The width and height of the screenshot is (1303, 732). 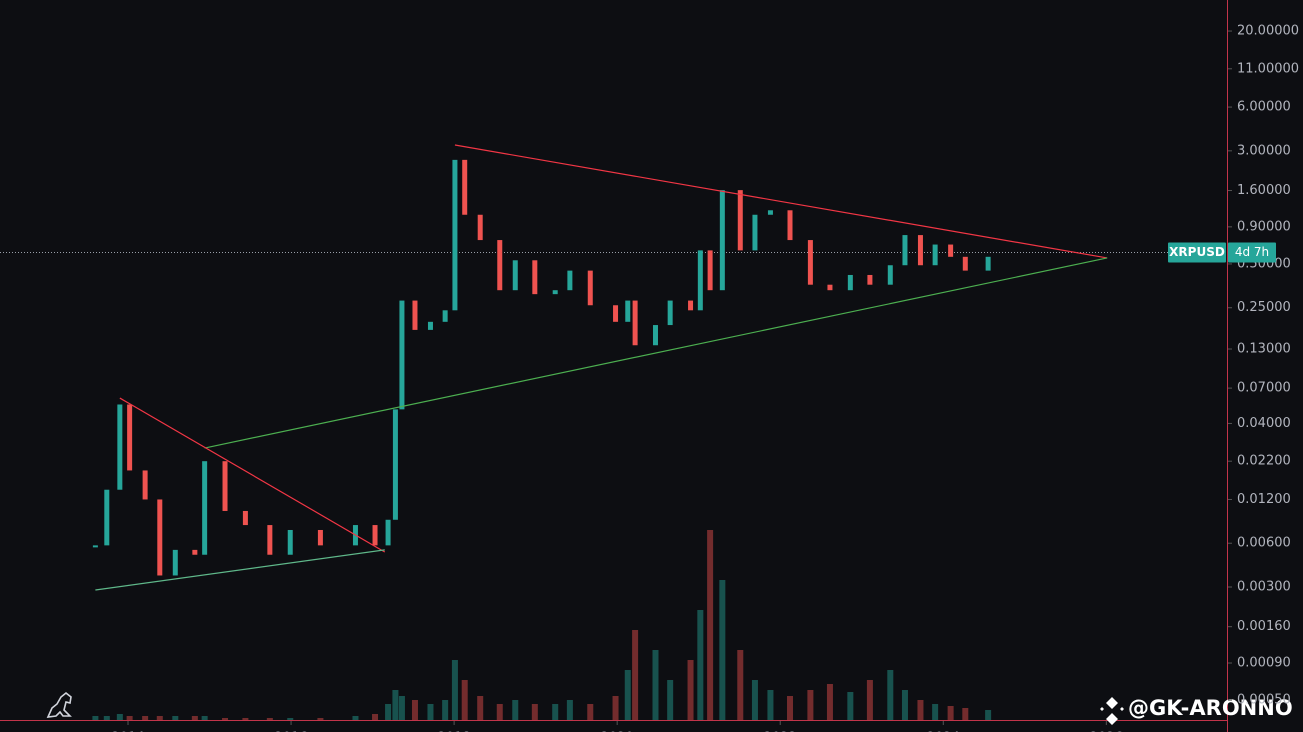 I want to click on y-tick-label: 11.00000, so click(x=1268, y=68).